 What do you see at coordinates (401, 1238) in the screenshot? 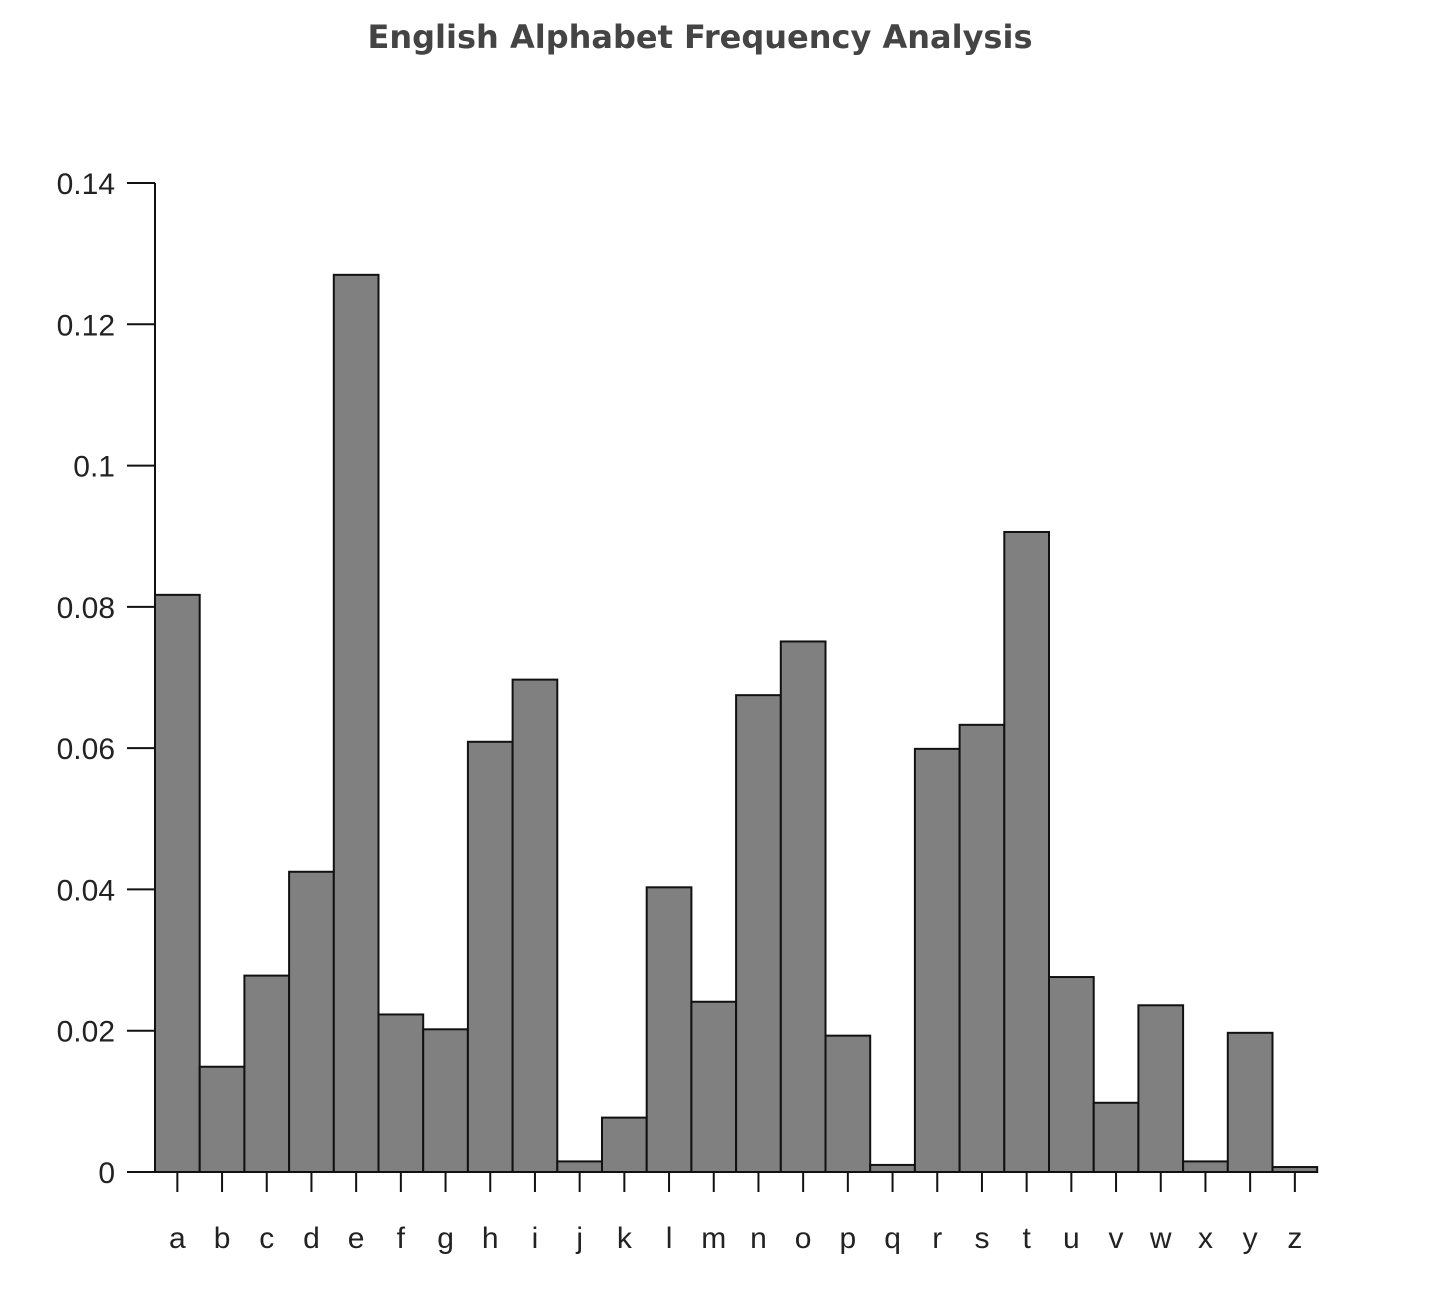
I see `x-tick-label-f: f` at bounding box center [401, 1238].